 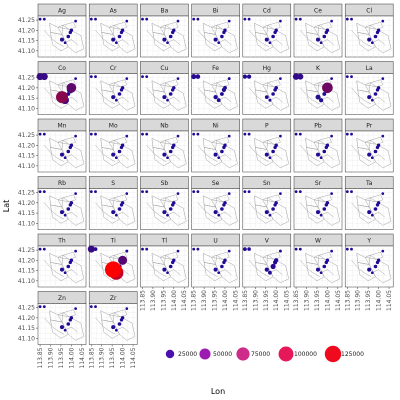 What do you see at coordinates (318, 260) in the screenshot?
I see `facet-W: W` at bounding box center [318, 260].